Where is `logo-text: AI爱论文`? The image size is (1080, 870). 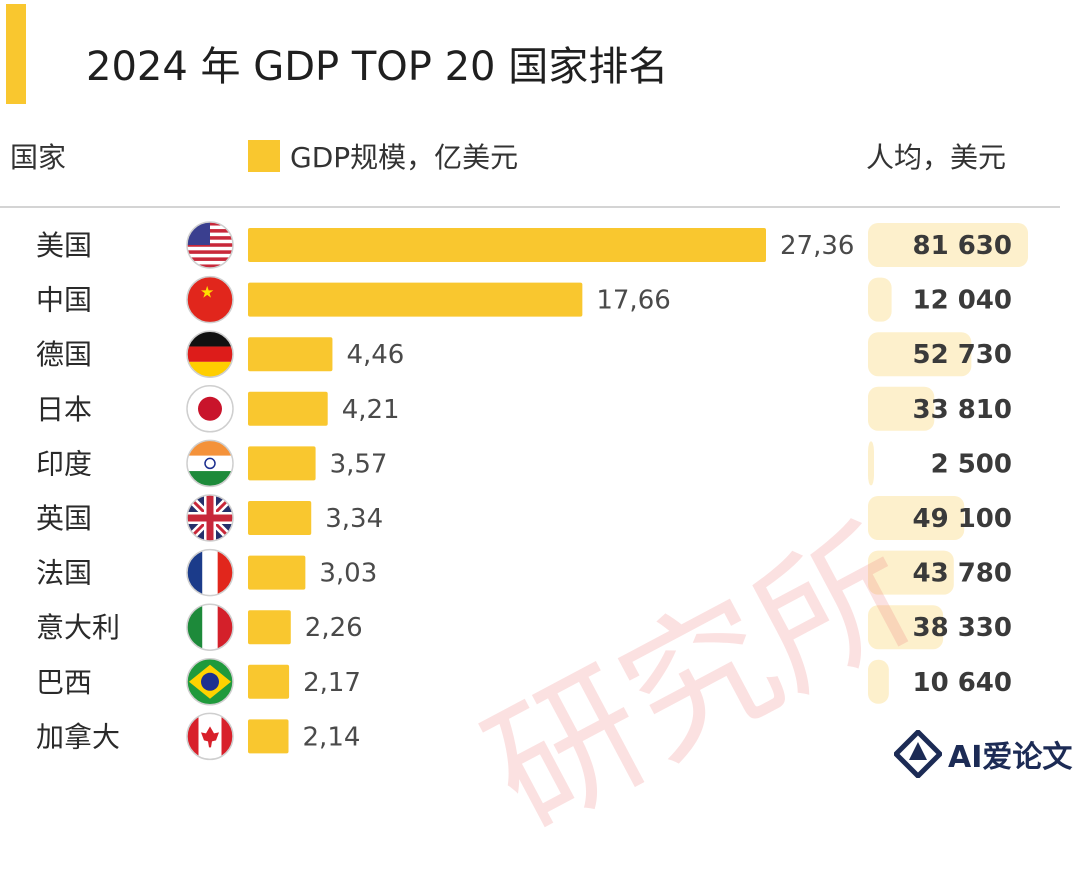
logo-text: AI爱论文 is located at coordinates (1010, 757).